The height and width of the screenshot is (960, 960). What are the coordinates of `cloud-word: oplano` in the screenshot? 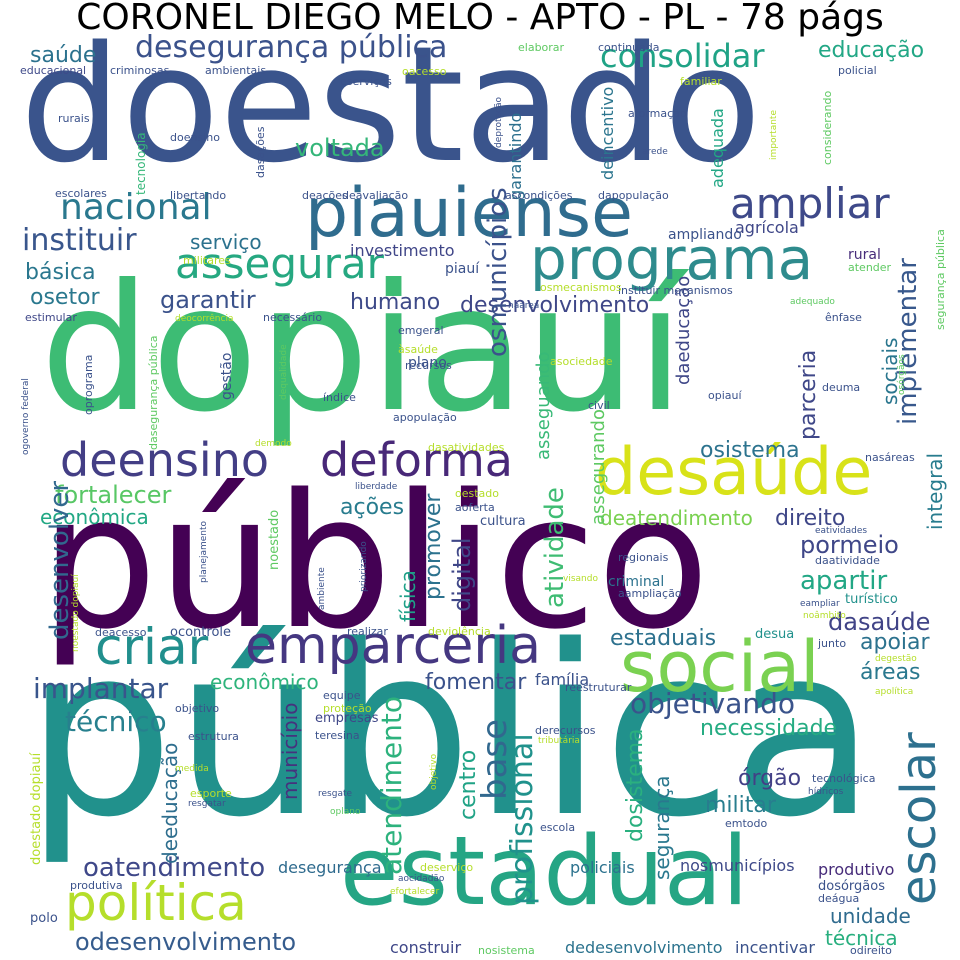 It's located at (345, 812).